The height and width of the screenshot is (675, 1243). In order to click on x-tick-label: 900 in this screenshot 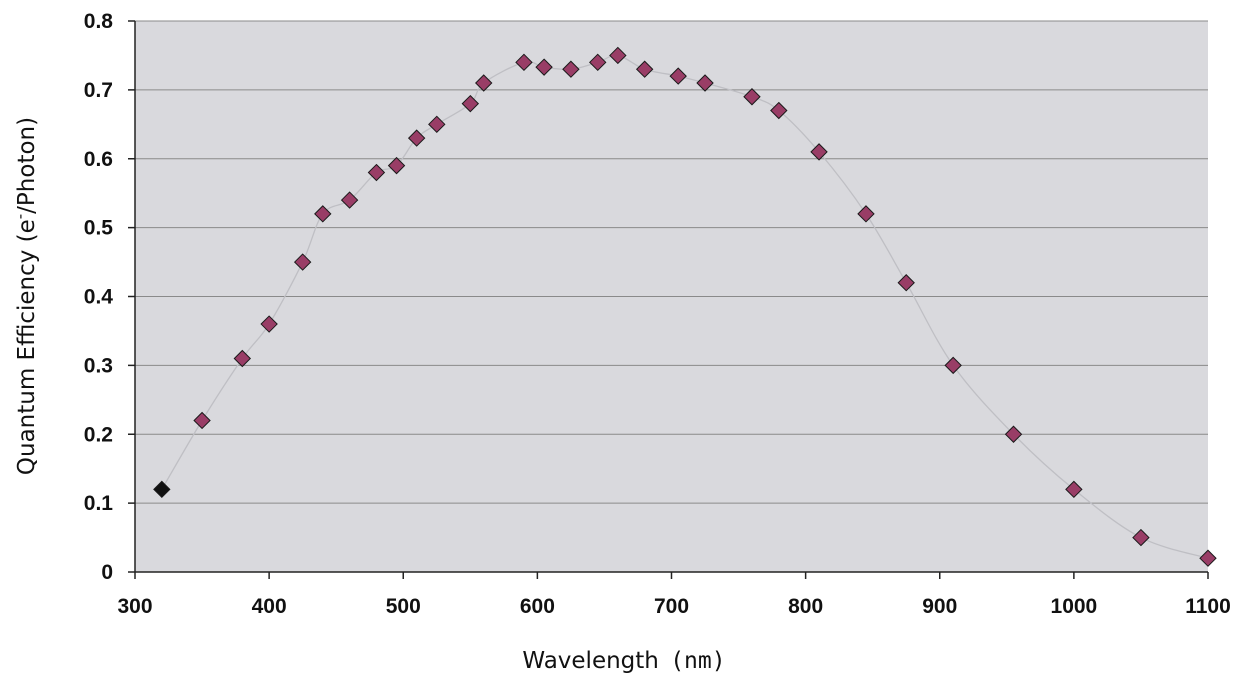, I will do `click(939, 606)`.